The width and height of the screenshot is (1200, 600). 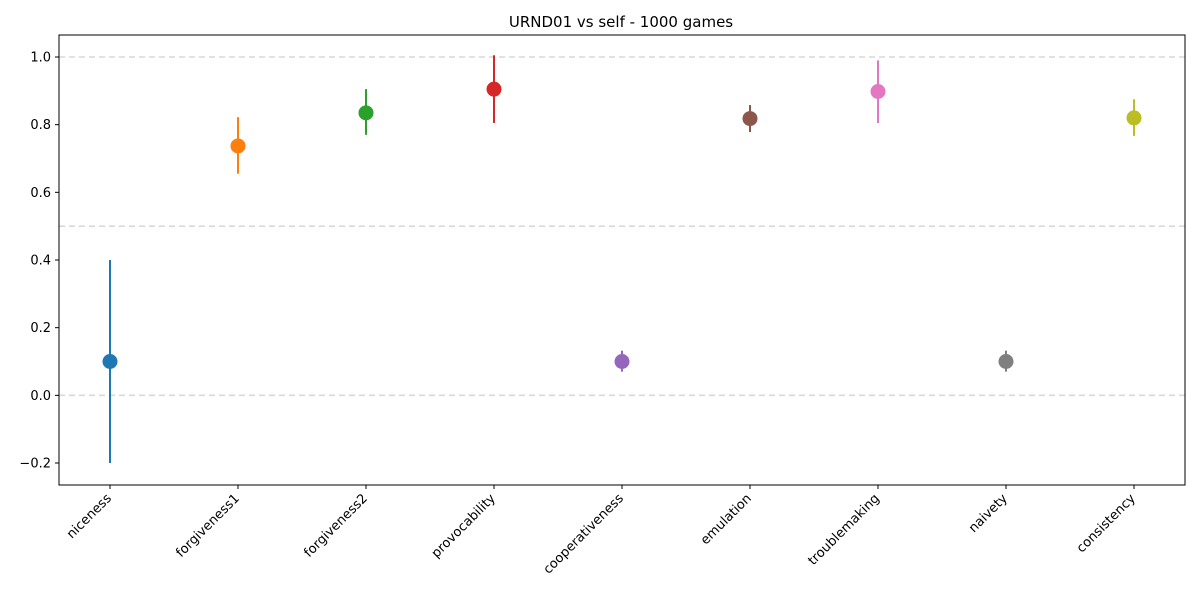 I want to click on x-tick-label-emulation: emulation, so click(x=726, y=519).